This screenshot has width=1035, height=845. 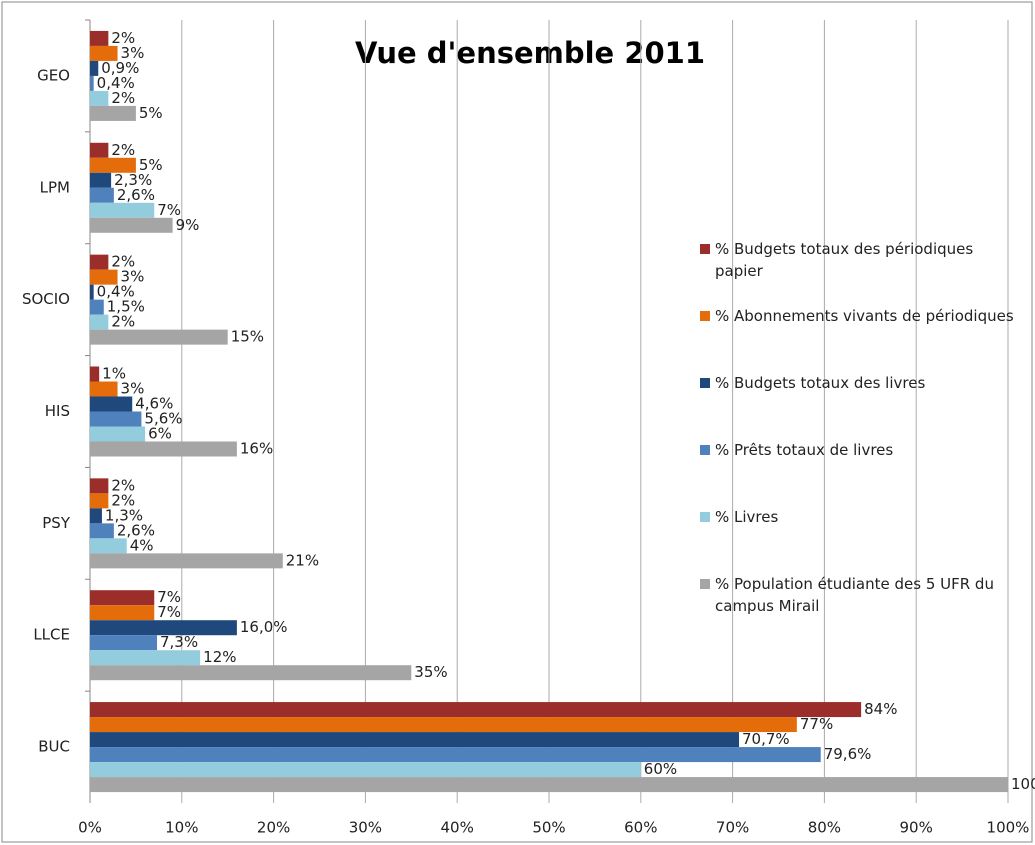 What do you see at coordinates (90, 828) in the screenshot?
I see `x-tick-label: 0%` at bounding box center [90, 828].